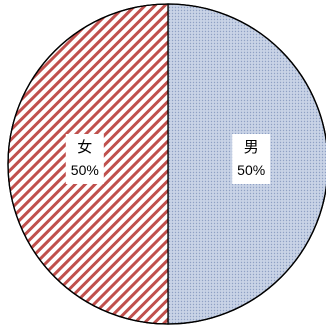 The width and height of the screenshot is (326, 327). What do you see at coordinates (251, 147) in the screenshot?
I see `pie-slice-label-0: 男` at bounding box center [251, 147].